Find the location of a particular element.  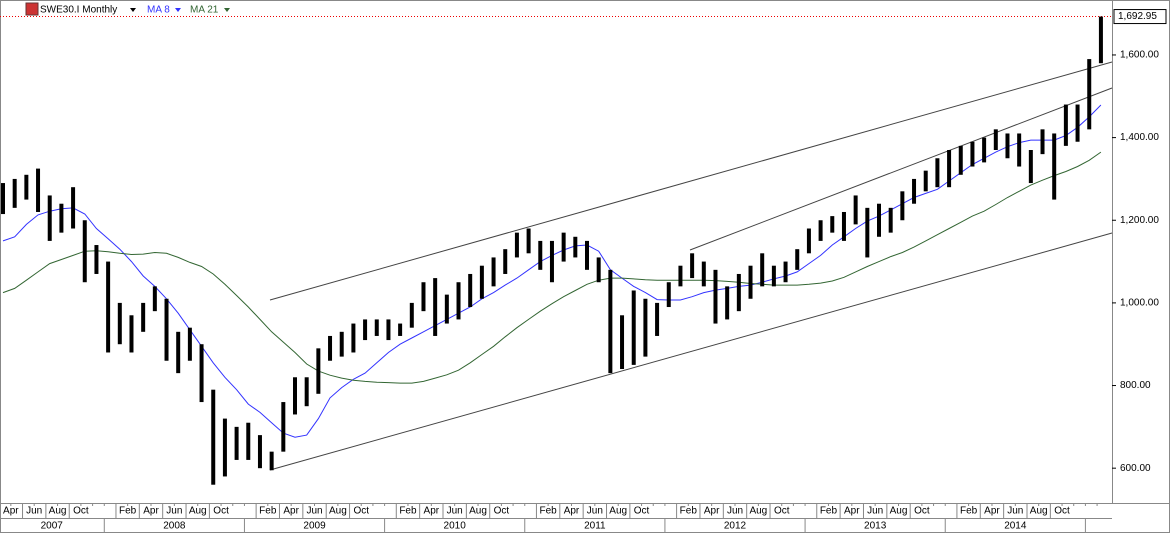

y-tick-label: 800.00 is located at coordinates (1135, 385).